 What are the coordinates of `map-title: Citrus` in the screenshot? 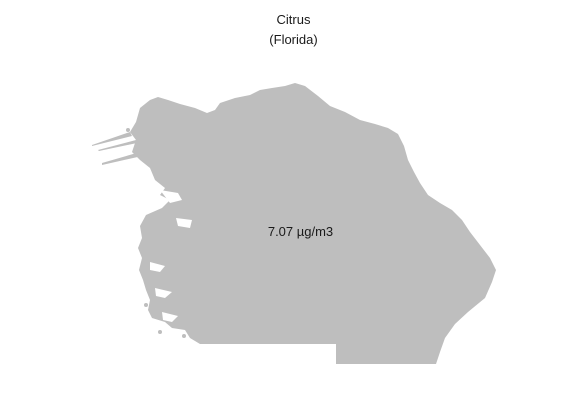 It's located at (293, 19).